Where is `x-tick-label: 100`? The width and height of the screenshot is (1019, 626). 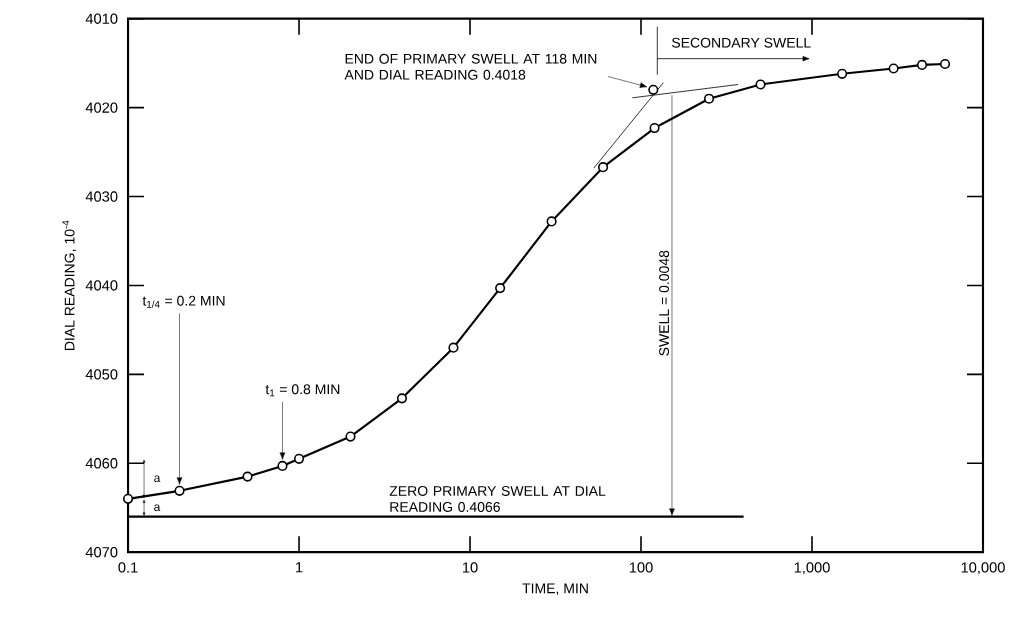 x-tick-label: 100 is located at coordinates (641, 567).